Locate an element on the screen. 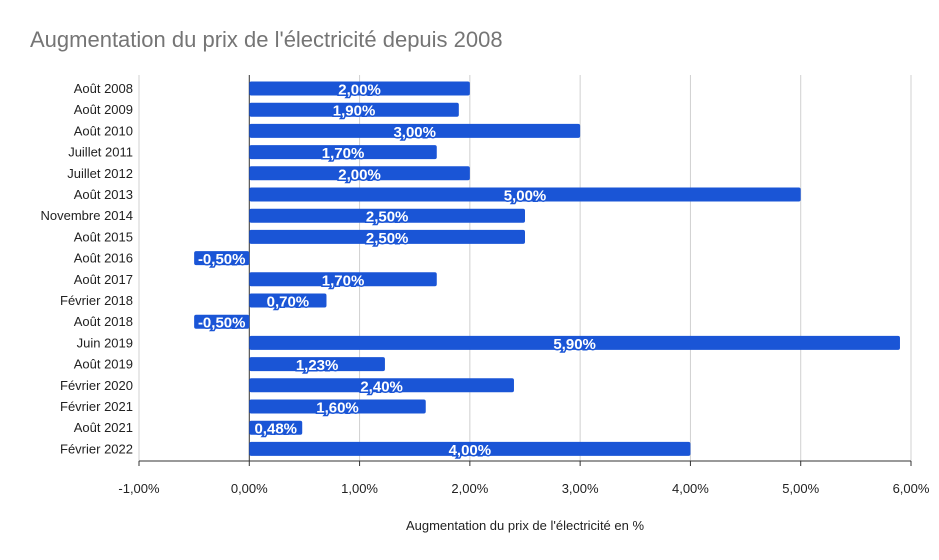 This screenshot has height=560, width=939. x-tick-label: -1,00% is located at coordinates (139, 488).